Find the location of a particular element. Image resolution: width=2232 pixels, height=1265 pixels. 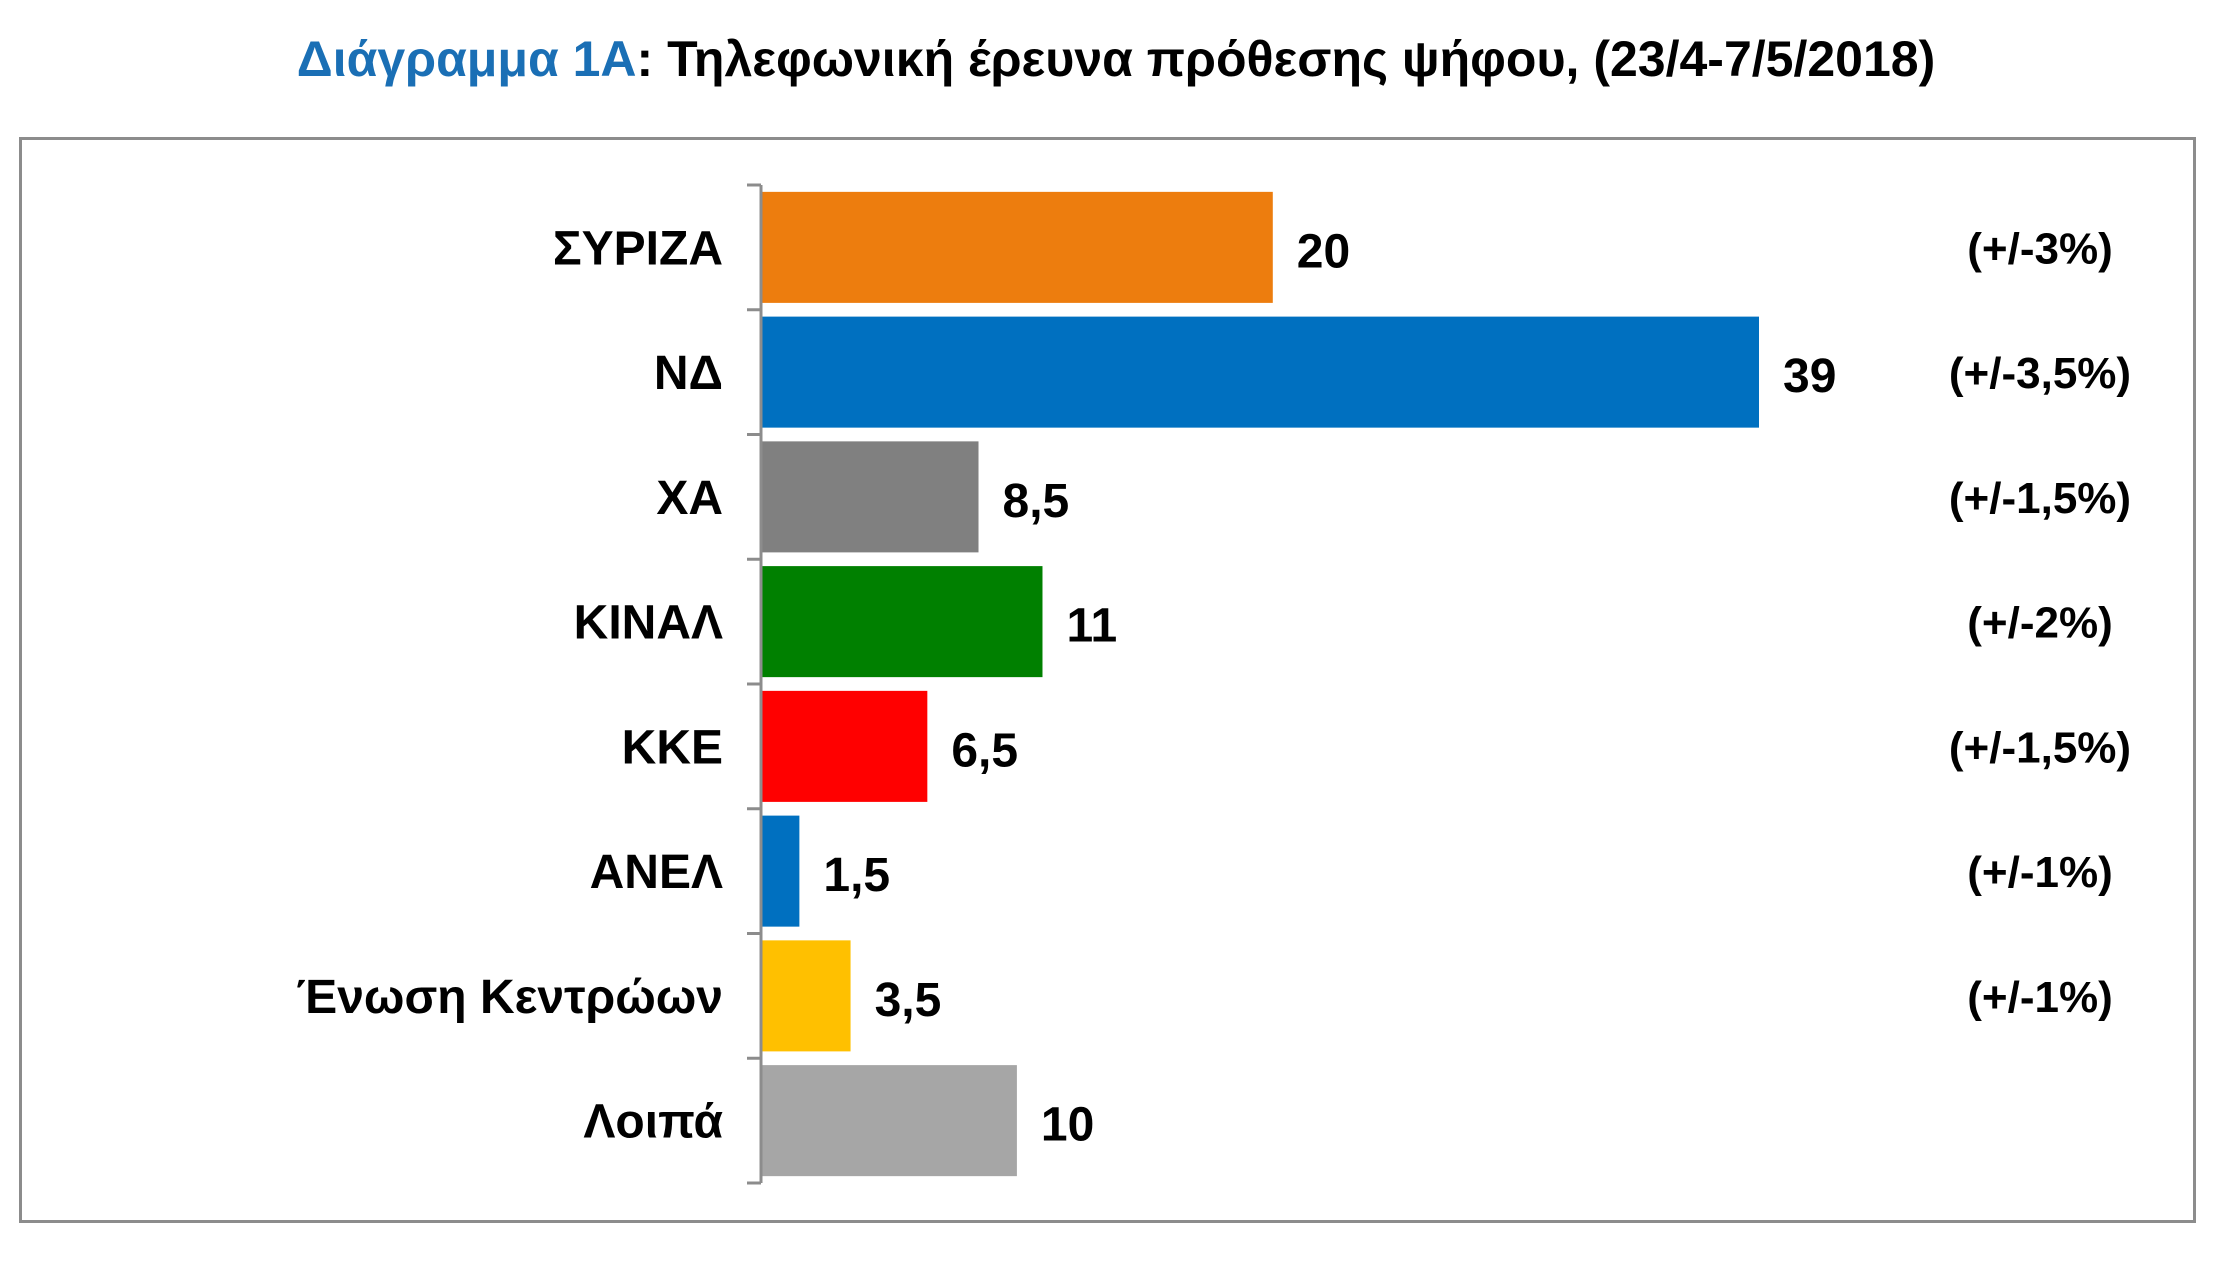

chart-title-prefix: Διάγραμμα 1Α is located at coordinates (466, 59).